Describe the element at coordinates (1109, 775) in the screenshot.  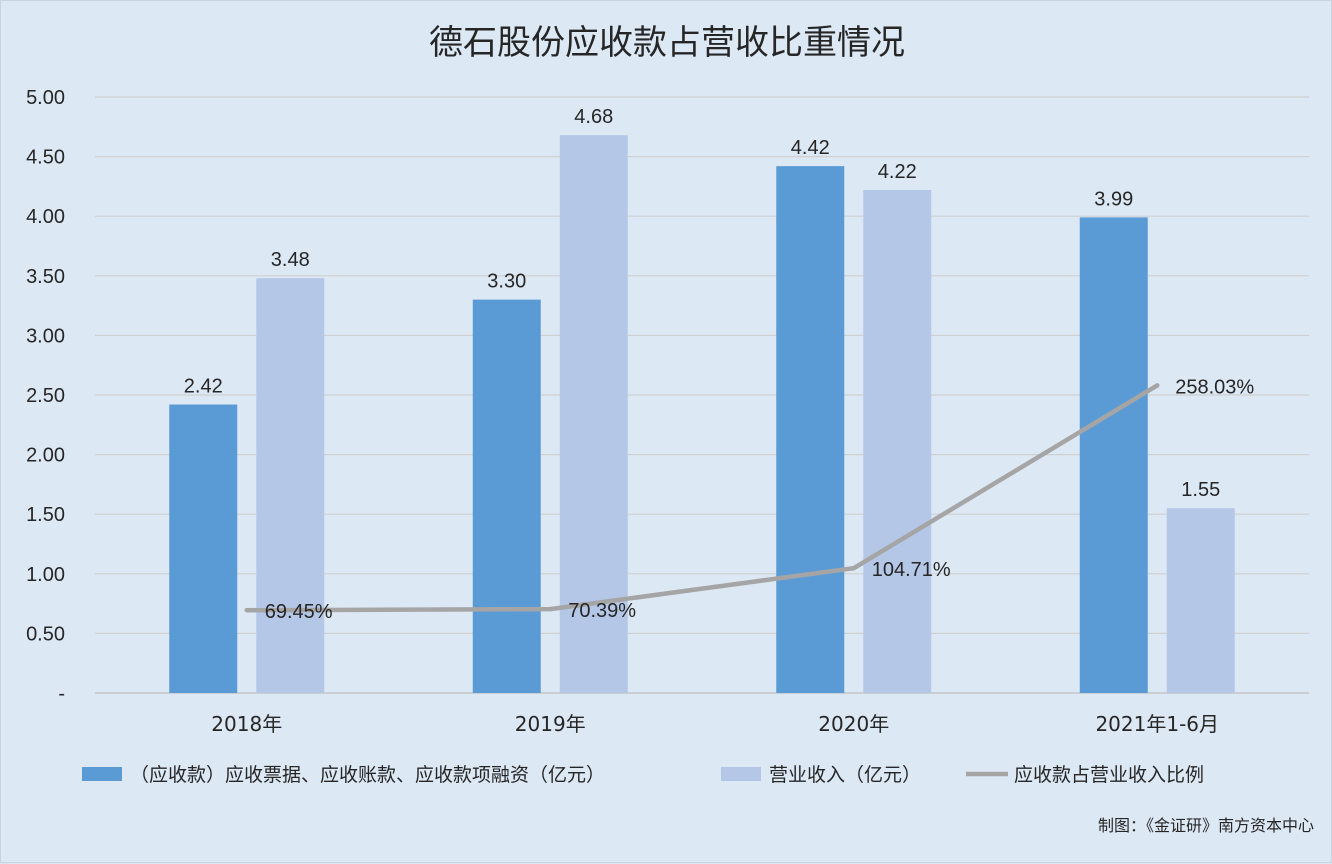
I see `legend-label: 应收款占营业收入比例` at that location.